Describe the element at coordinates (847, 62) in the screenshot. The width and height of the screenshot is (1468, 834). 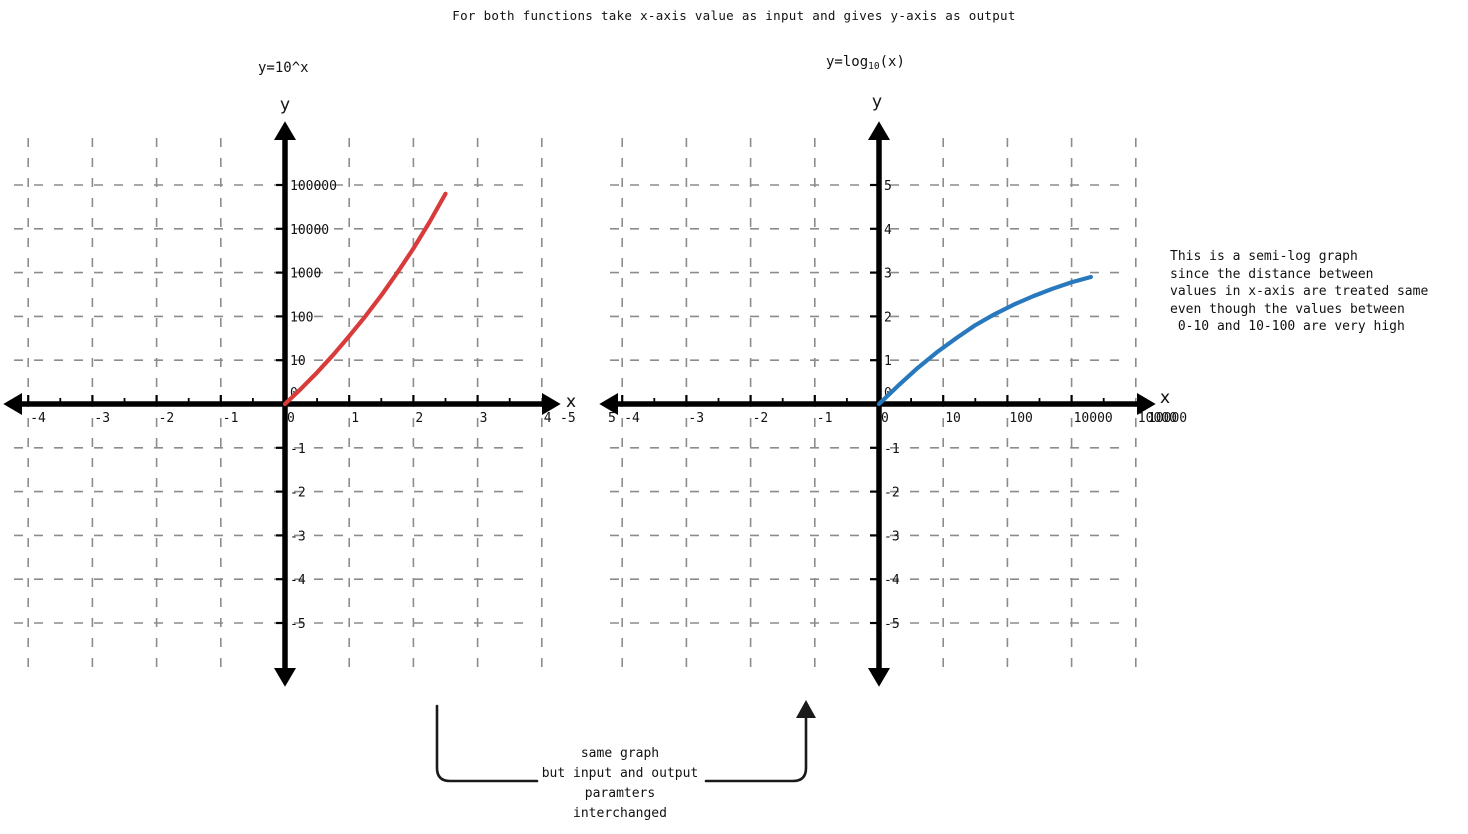
I see `right-chart-title-prefix: y=log` at that location.